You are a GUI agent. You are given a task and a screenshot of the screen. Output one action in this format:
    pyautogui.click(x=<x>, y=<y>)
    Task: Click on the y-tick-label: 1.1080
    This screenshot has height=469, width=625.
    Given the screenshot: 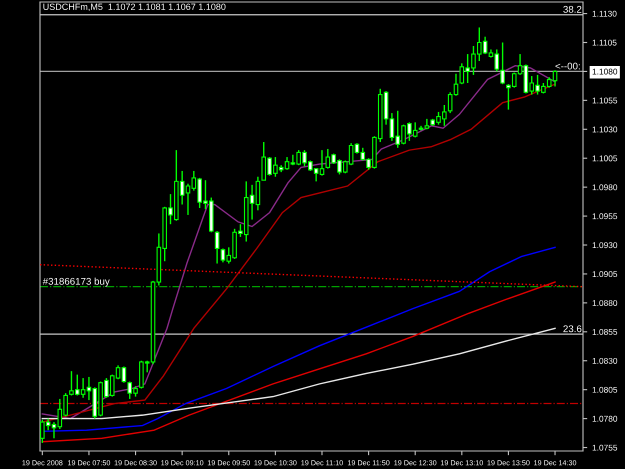 What is the action you would take?
    pyautogui.click(x=605, y=71)
    